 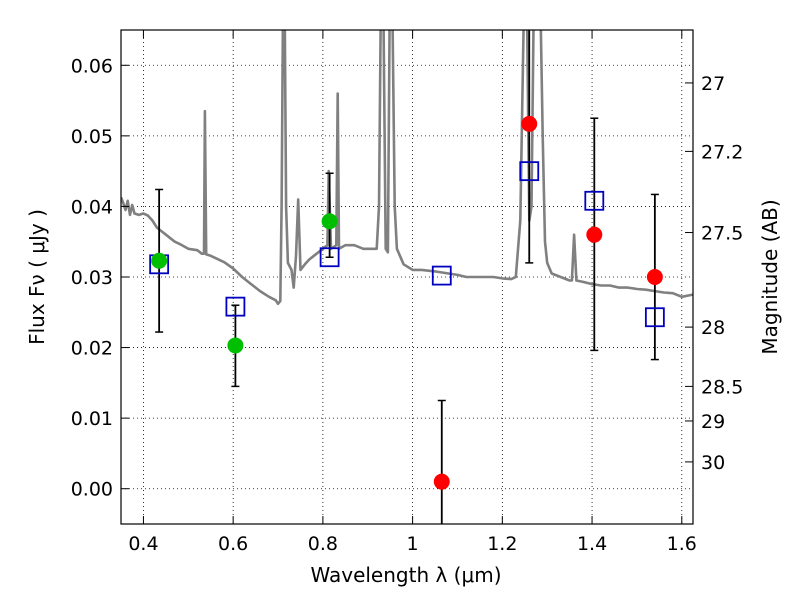 What do you see at coordinates (92, 349) in the screenshot?
I see `y-tick-label: 0.02` at bounding box center [92, 349].